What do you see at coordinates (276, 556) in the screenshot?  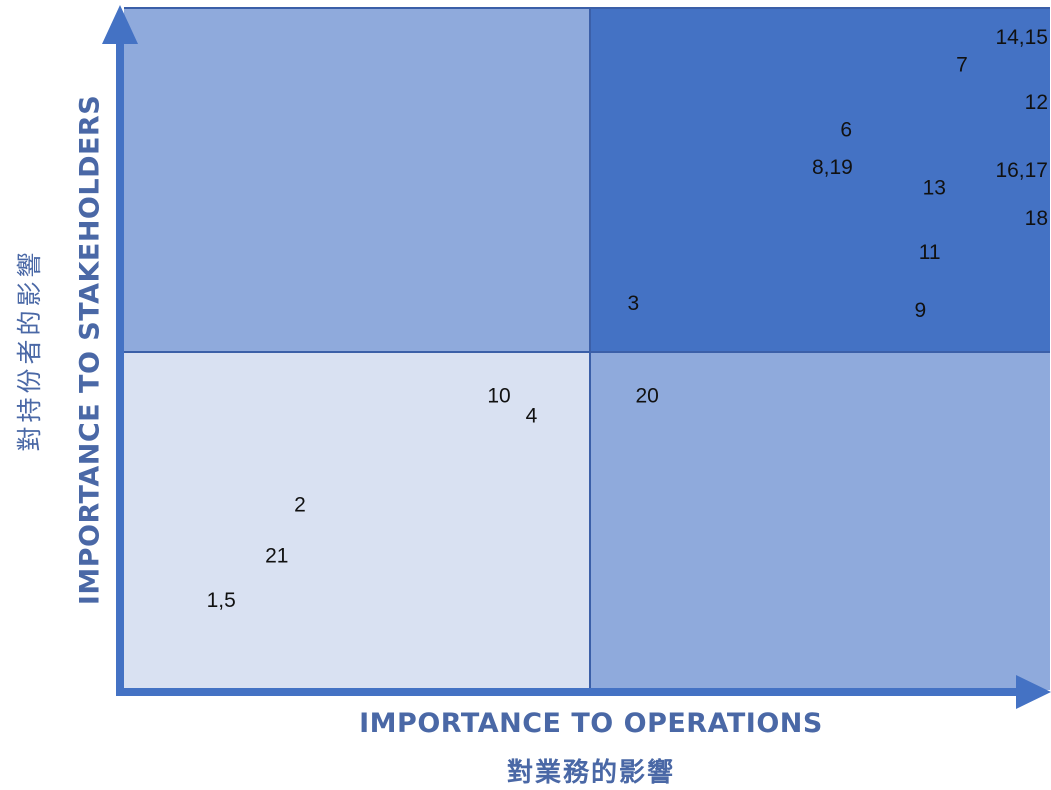 I see `point-label-21: 21` at bounding box center [276, 556].